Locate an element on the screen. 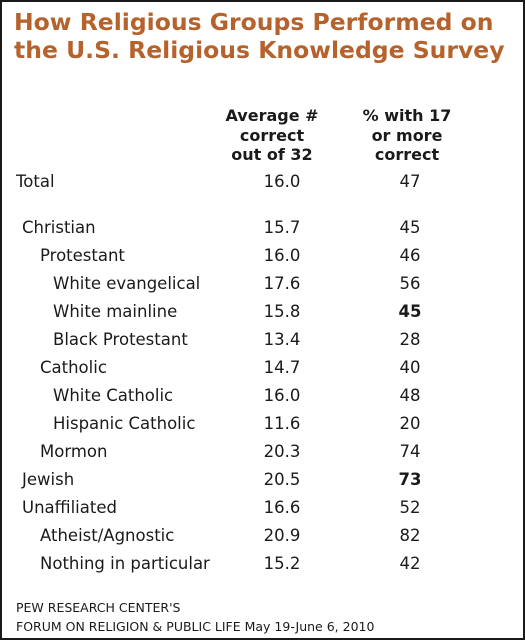  table-row: Catholic 14.7 40 is located at coordinates (262, 368).